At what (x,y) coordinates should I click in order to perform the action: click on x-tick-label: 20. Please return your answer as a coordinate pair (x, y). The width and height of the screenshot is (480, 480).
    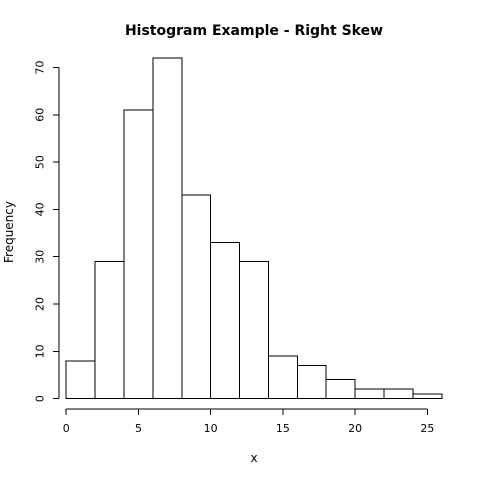
    Looking at the image, I should click on (355, 428).